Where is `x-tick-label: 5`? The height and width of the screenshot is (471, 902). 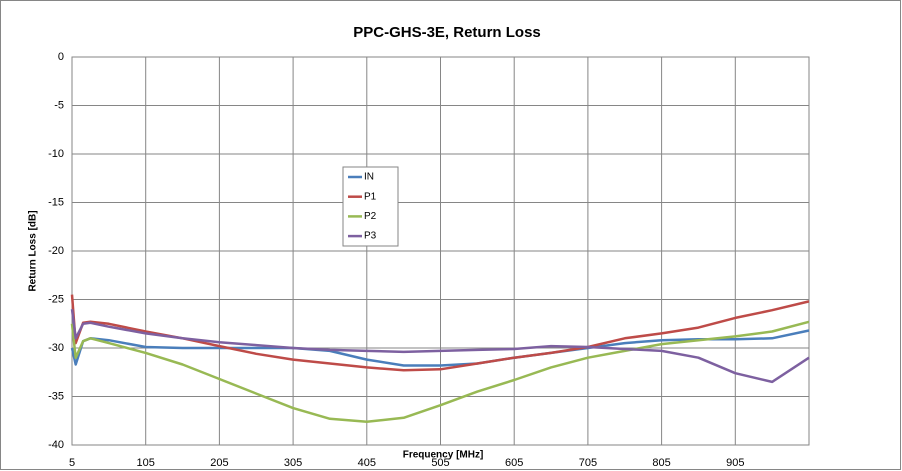 x-tick-label: 5 is located at coordinates (72, 463).